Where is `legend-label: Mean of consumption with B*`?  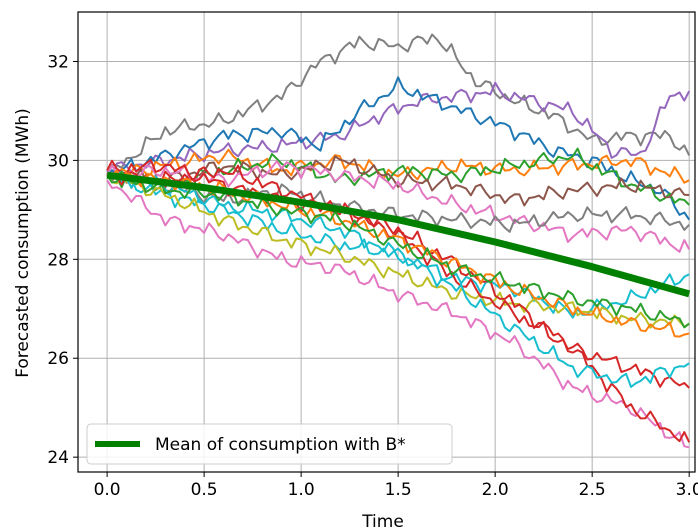 legend-label: Mean of consumption with B* is located at coordinates (280, 445).